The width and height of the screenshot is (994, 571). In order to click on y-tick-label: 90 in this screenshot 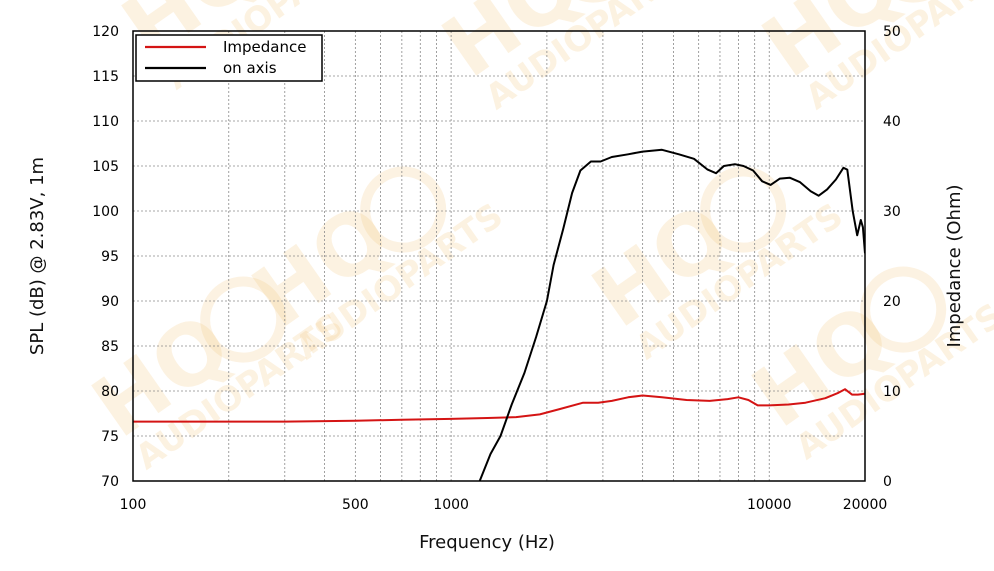, I will do `click(110, 302)`.